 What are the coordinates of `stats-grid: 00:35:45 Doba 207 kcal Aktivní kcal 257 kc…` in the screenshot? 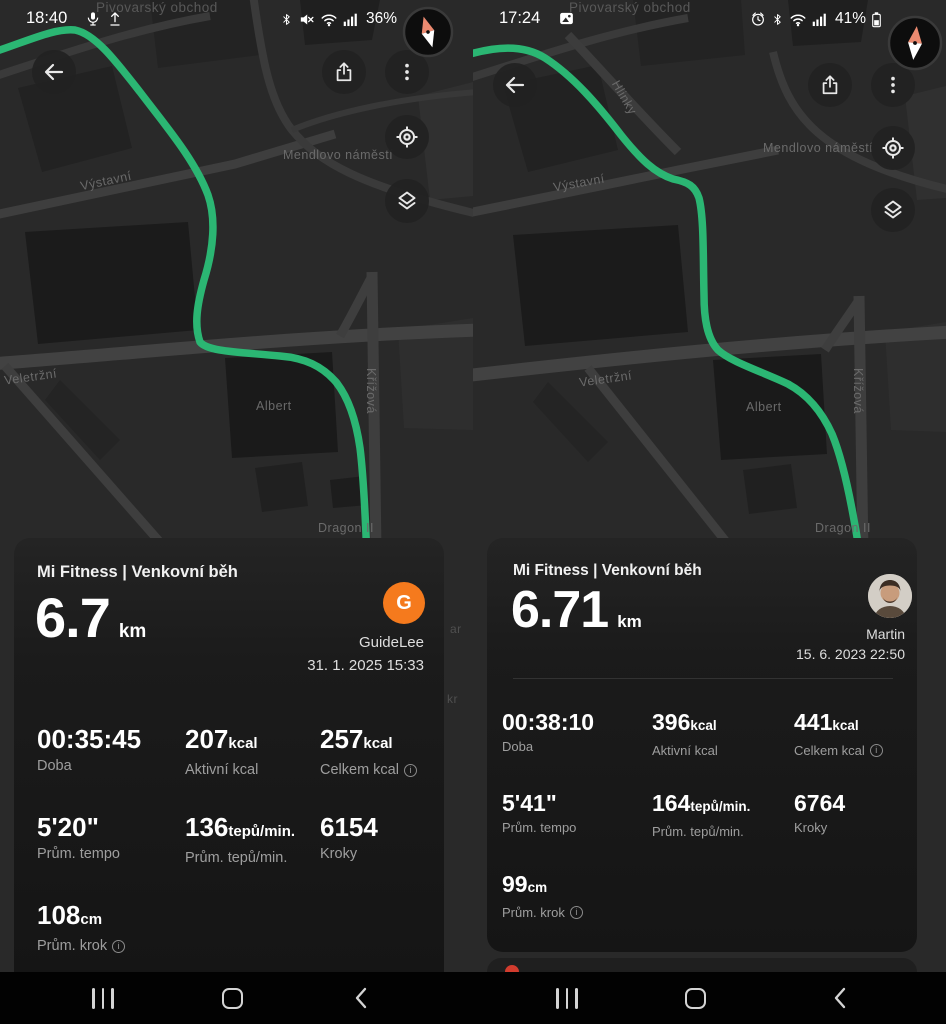 It's located at (239, 841).